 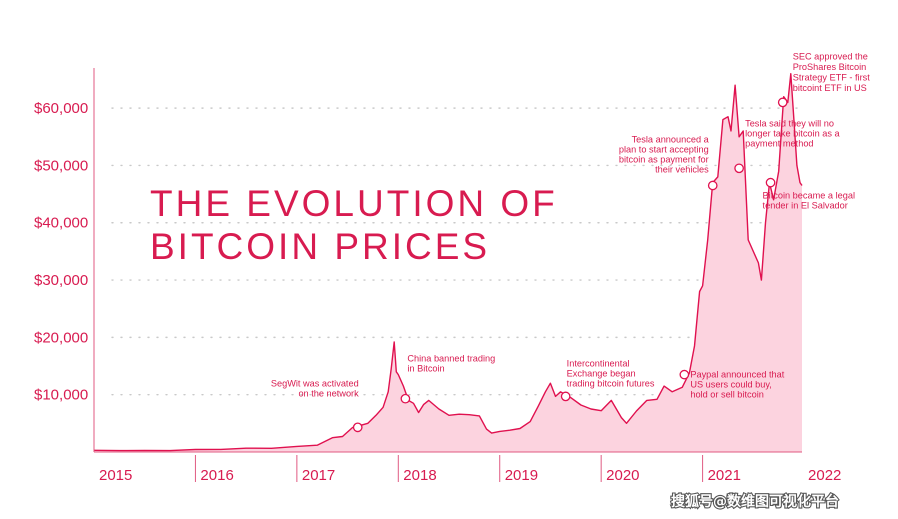 What do you see at coordinates (664, 159) in the screenshot?
I see `annotation-line: bitcoin as payment for` at bounding box center [664, 159].